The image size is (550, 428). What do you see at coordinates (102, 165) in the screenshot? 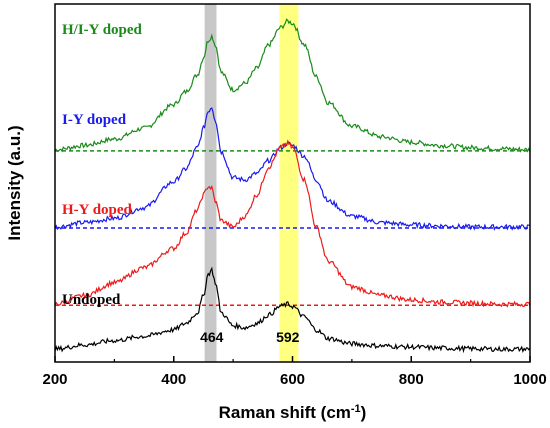
I see `series-labels: H/I-Y doped I-Y doped H-Y doped Undoped` at bounding box center [102, 165].